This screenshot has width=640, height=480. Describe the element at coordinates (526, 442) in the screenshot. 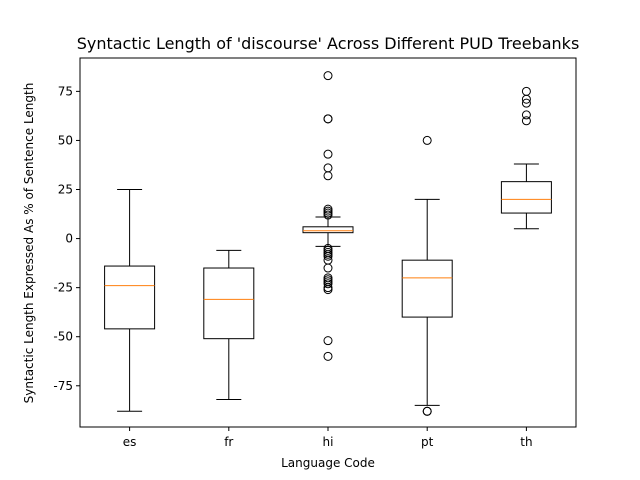

I see `x-tick-label-th: th` at that location.